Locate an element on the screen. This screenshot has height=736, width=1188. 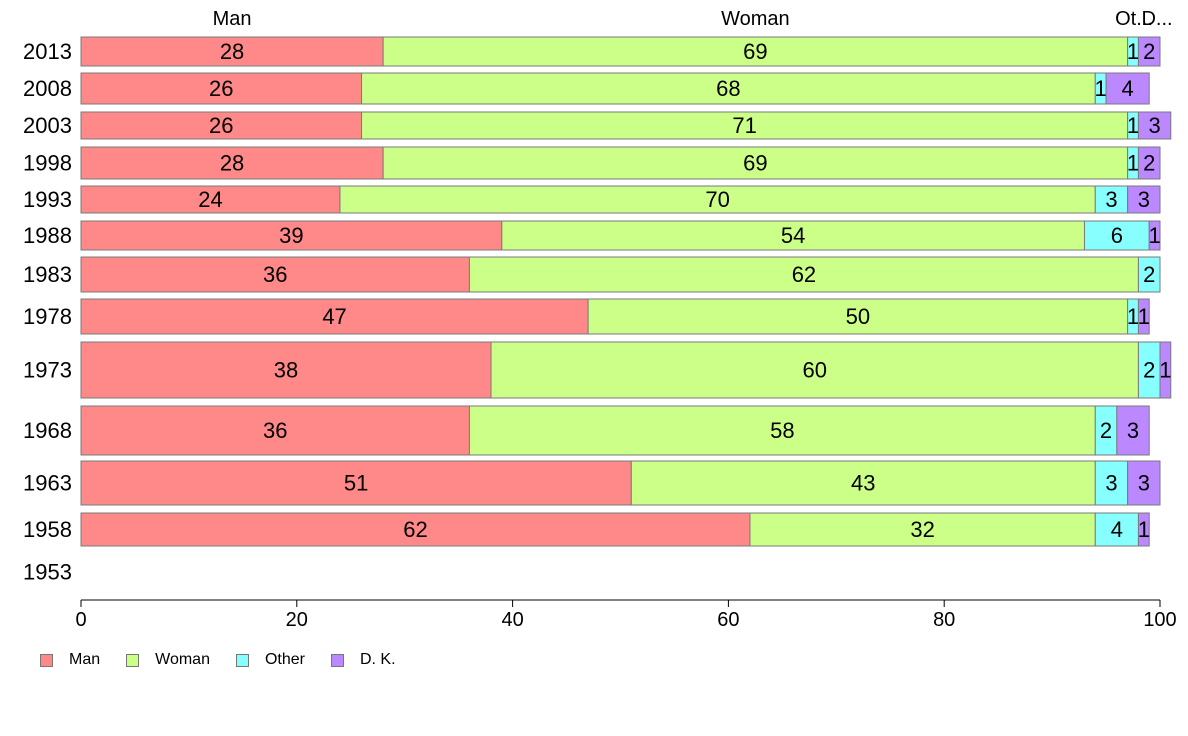
data-label-1983-0: 36 is located at coordinates (275, 274).